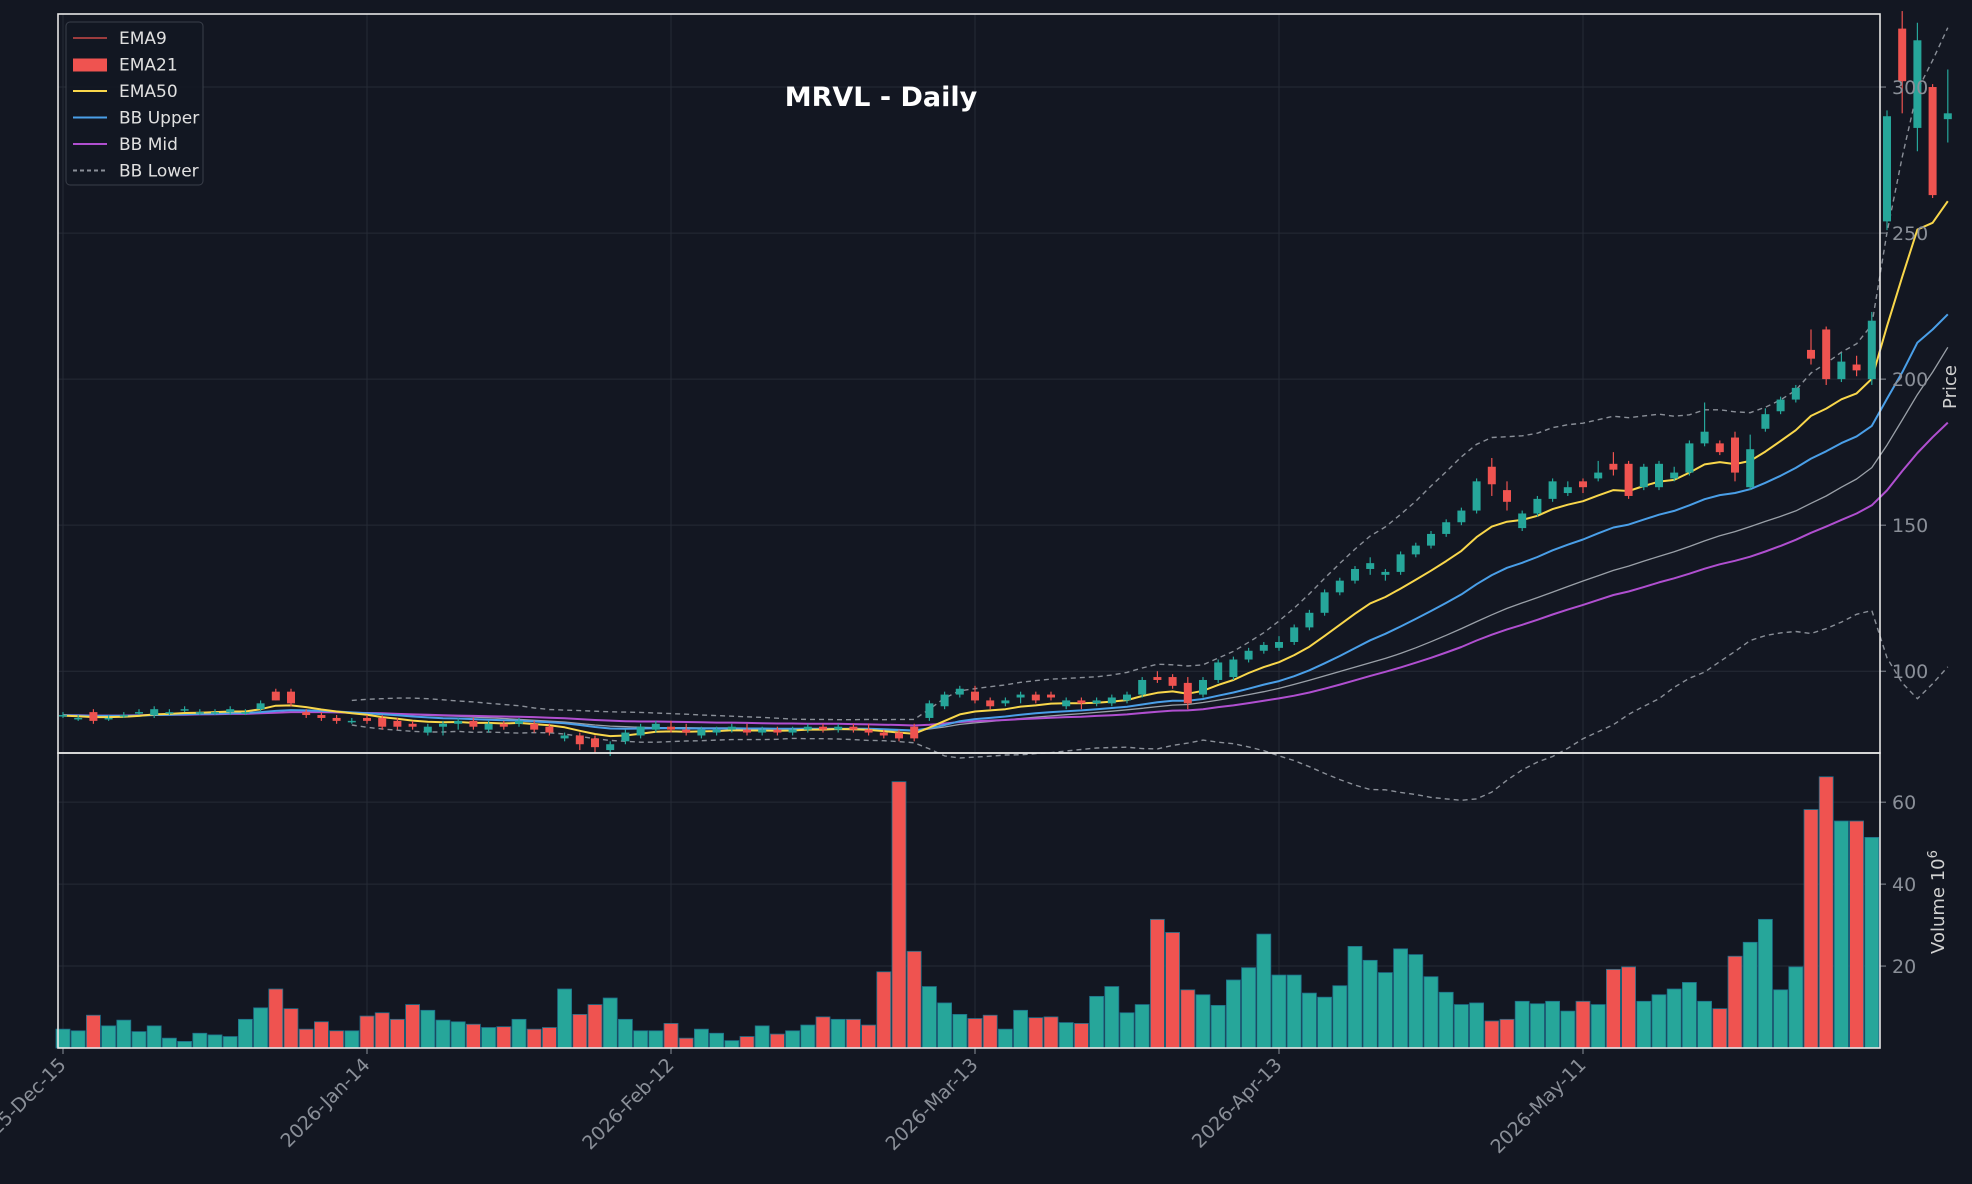 This screenshot has width=1972, height=1184. Describe the element at coordinates (1910, 672) in the screenshot. I see `price-tick-label: 100` at that location.